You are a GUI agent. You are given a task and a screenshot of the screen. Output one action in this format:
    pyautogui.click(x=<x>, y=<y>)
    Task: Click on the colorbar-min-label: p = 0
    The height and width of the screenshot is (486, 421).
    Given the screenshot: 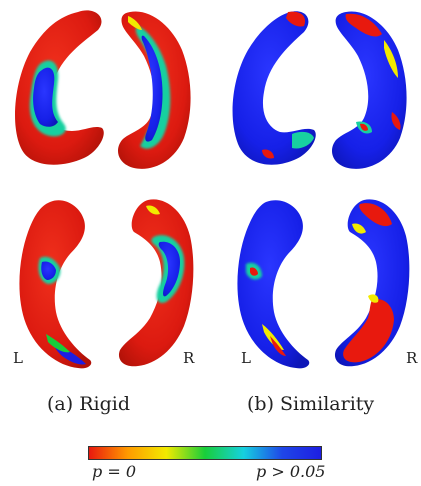 What is the action you would take?
    pyautogui.click(x=114, y=471)
    